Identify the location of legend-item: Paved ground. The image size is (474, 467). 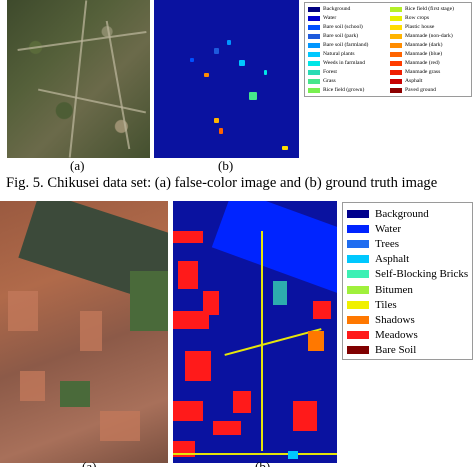
(413, 90).